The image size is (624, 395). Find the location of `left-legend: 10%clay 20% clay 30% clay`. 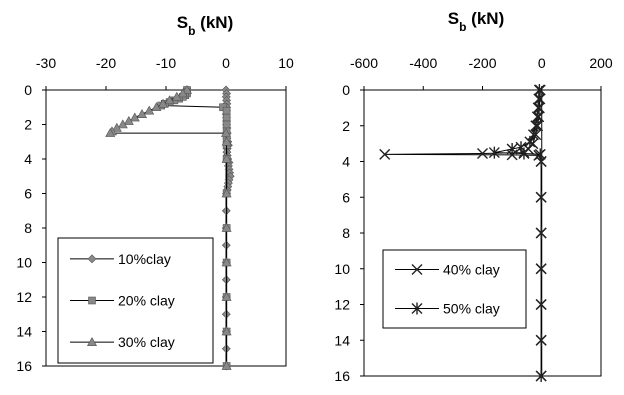

left-legend: 10%clay 20% clay 30% clay is located at coordinates (135, 300).